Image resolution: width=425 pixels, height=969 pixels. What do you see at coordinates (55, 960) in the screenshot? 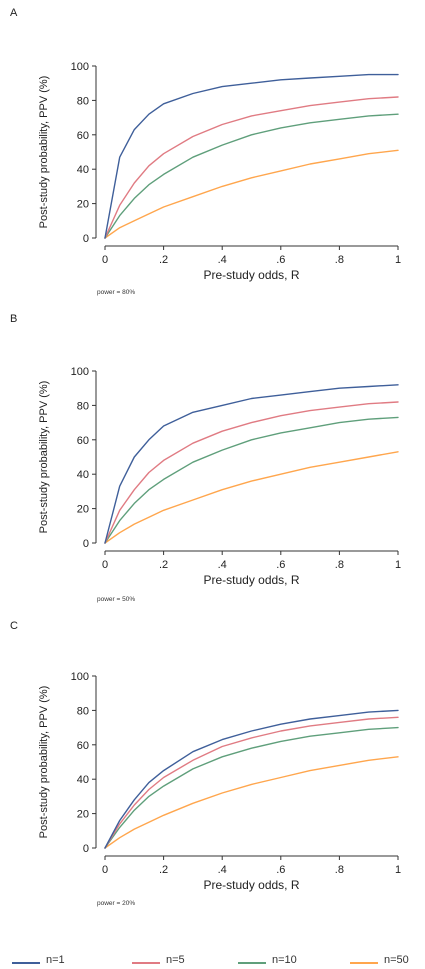
I see `legend-label-n1: n=1` at bounding box center [55, 960].